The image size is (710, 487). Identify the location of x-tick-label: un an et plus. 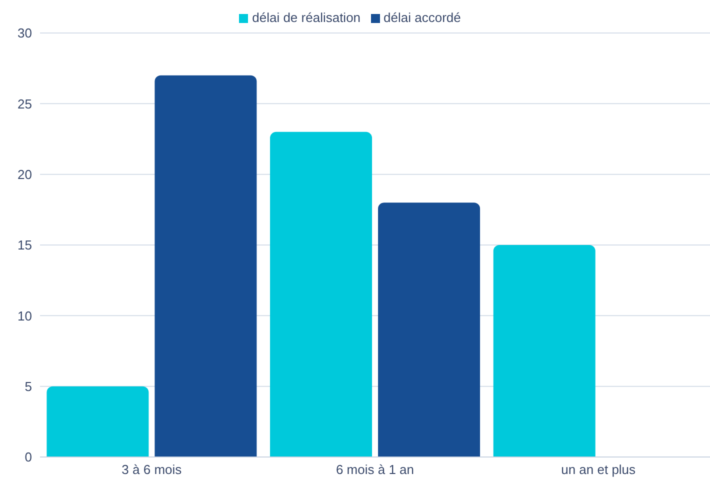
(598, 470).